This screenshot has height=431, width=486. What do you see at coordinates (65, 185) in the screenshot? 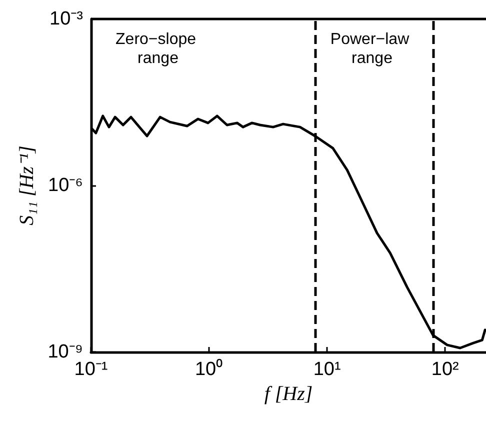
I see `y-tick-label: 10⁻⁶` at bounding box center [65, 185].